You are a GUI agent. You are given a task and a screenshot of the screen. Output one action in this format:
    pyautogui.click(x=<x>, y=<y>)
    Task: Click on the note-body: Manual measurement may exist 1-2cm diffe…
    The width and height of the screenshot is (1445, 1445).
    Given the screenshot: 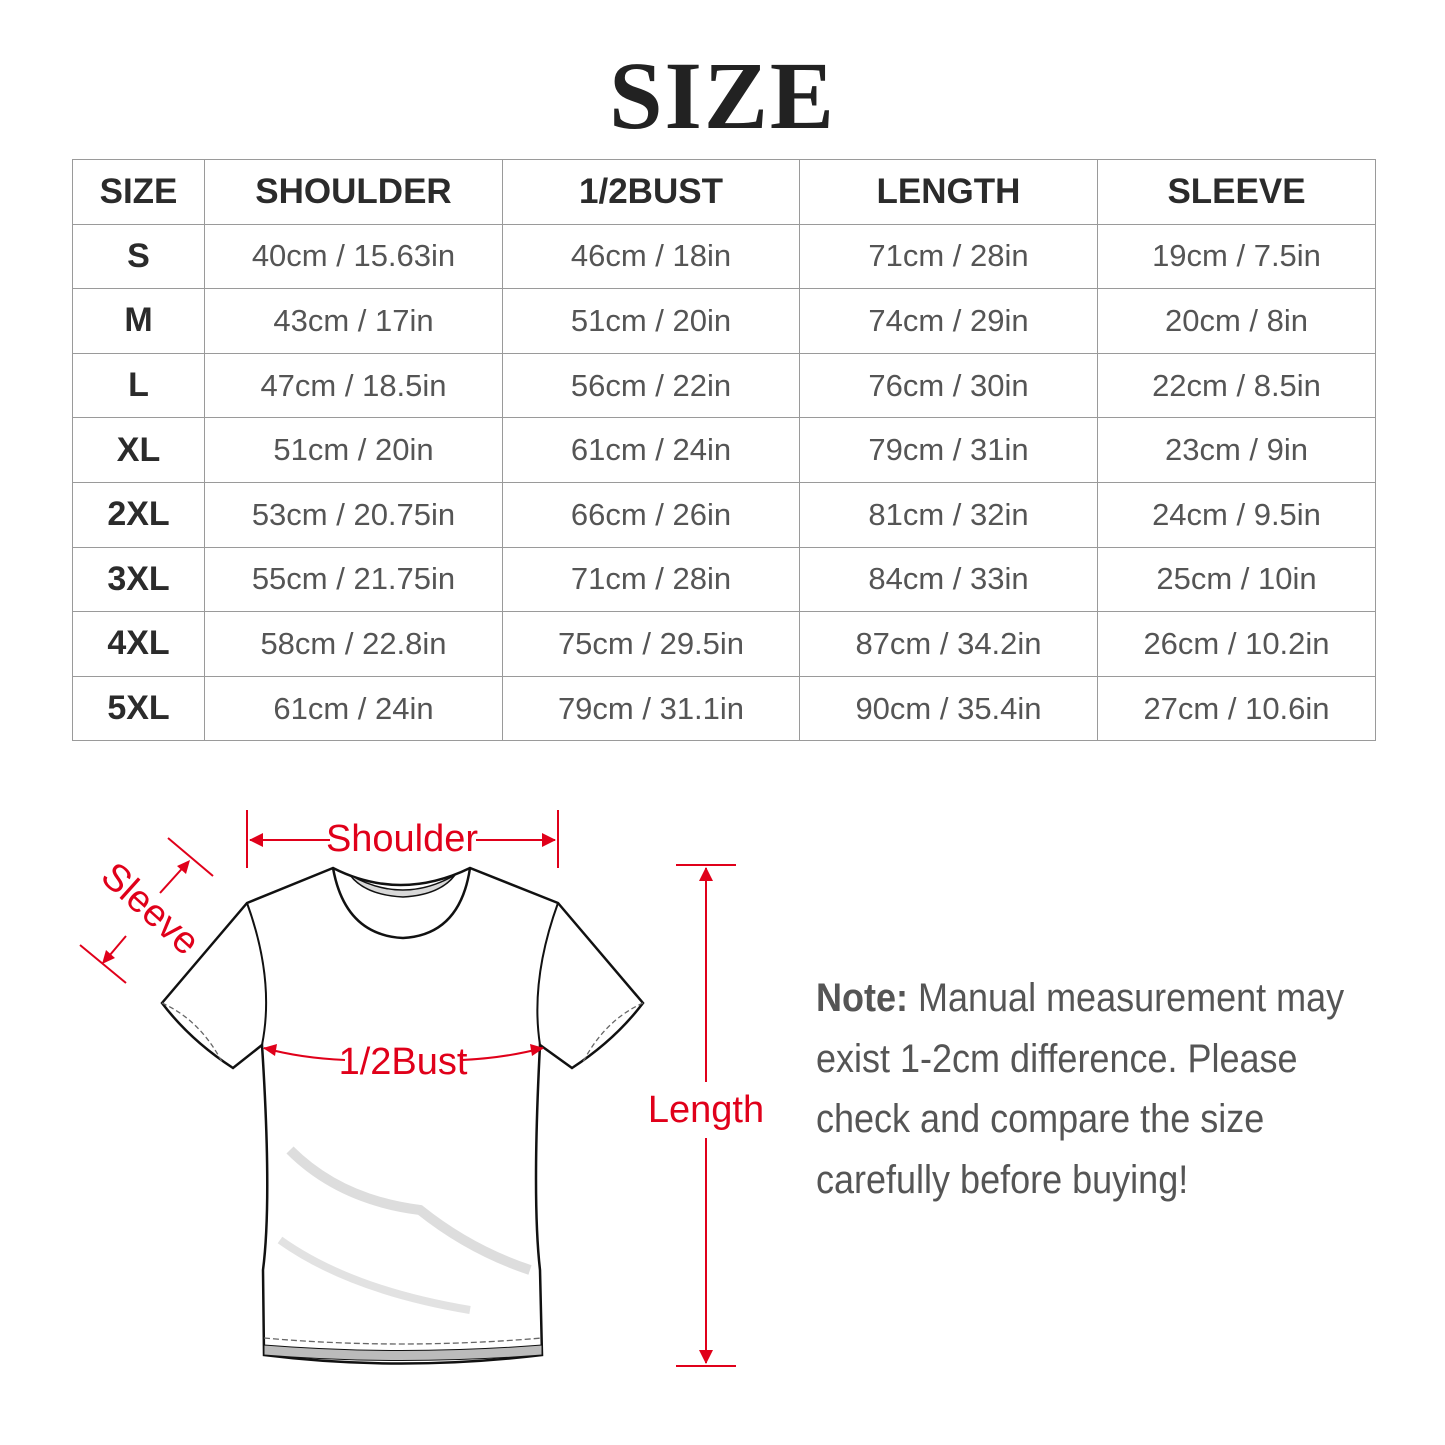 What is the action you would take?
    pyautogui.click(x=1080, y=1089)
    